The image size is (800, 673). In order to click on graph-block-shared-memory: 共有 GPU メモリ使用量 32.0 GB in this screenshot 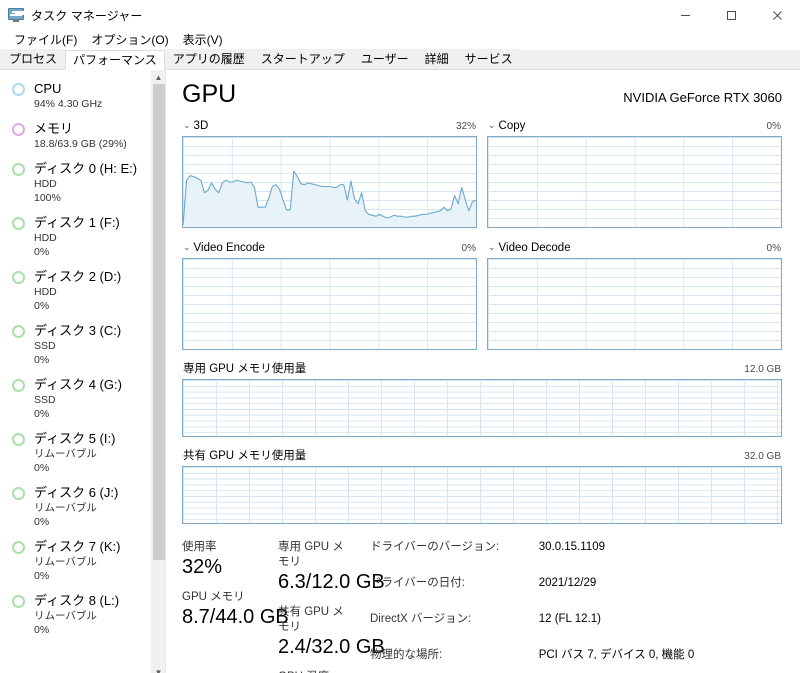, I will do `click(482, 486)`.